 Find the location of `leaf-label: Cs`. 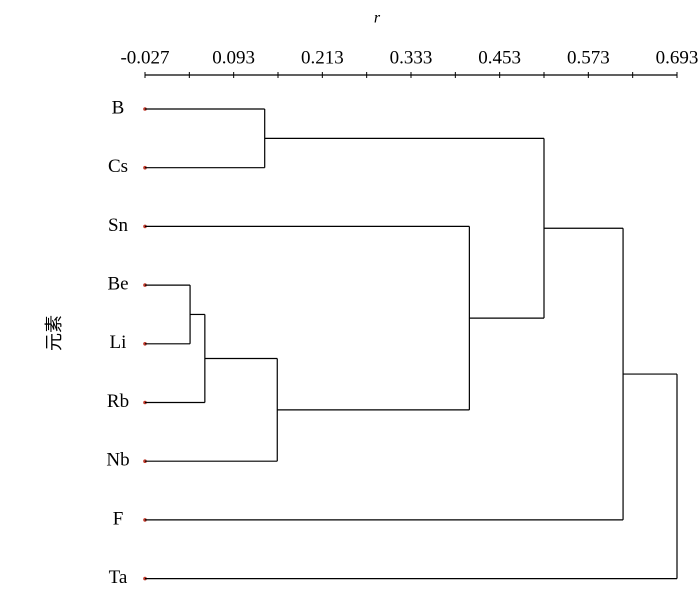

leaf-label: Cs is located at coordinates (118, 166).